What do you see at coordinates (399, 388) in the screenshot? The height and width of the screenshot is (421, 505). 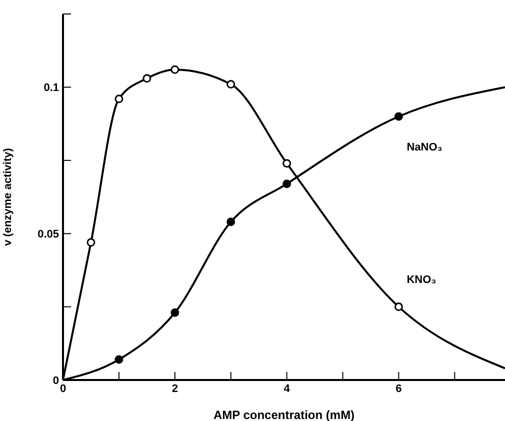 I see `x-tick-label: 6` at bounding box center [399, 388].